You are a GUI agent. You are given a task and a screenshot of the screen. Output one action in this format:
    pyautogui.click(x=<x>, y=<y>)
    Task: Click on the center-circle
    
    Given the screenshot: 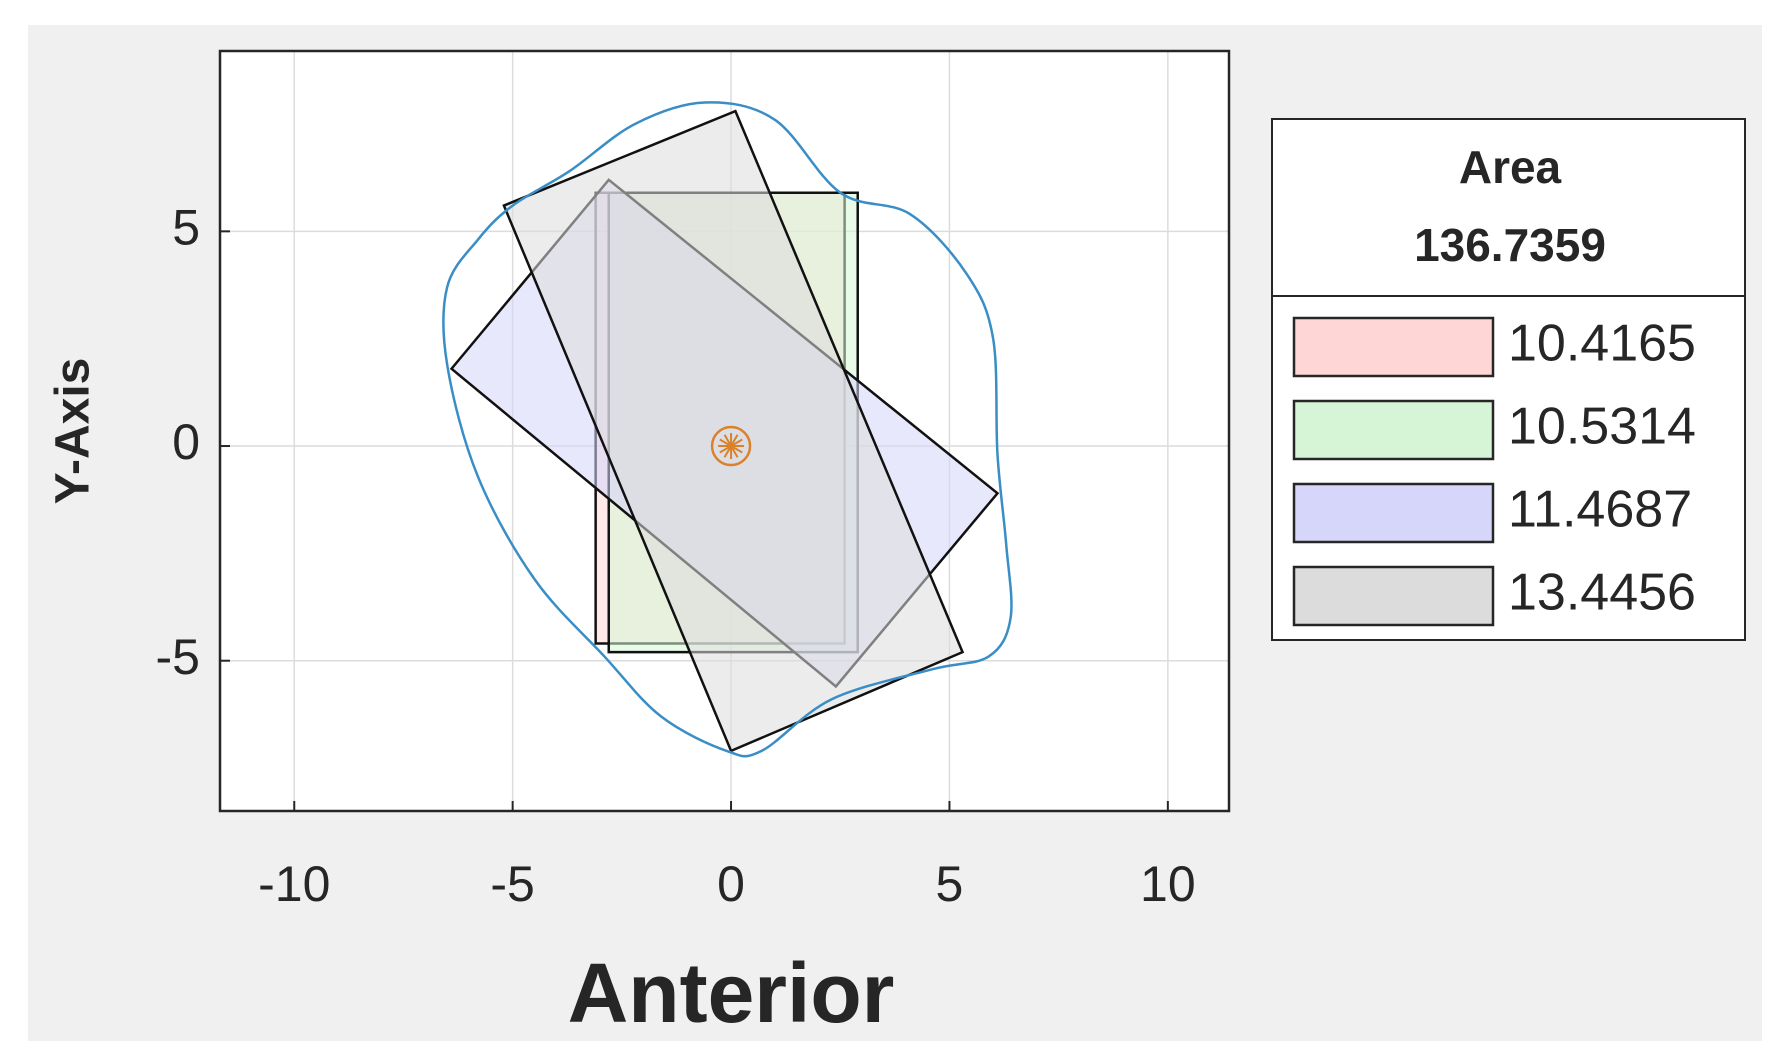 What is the action you would take?
    pyautogui.click(x=731, y=446)
    